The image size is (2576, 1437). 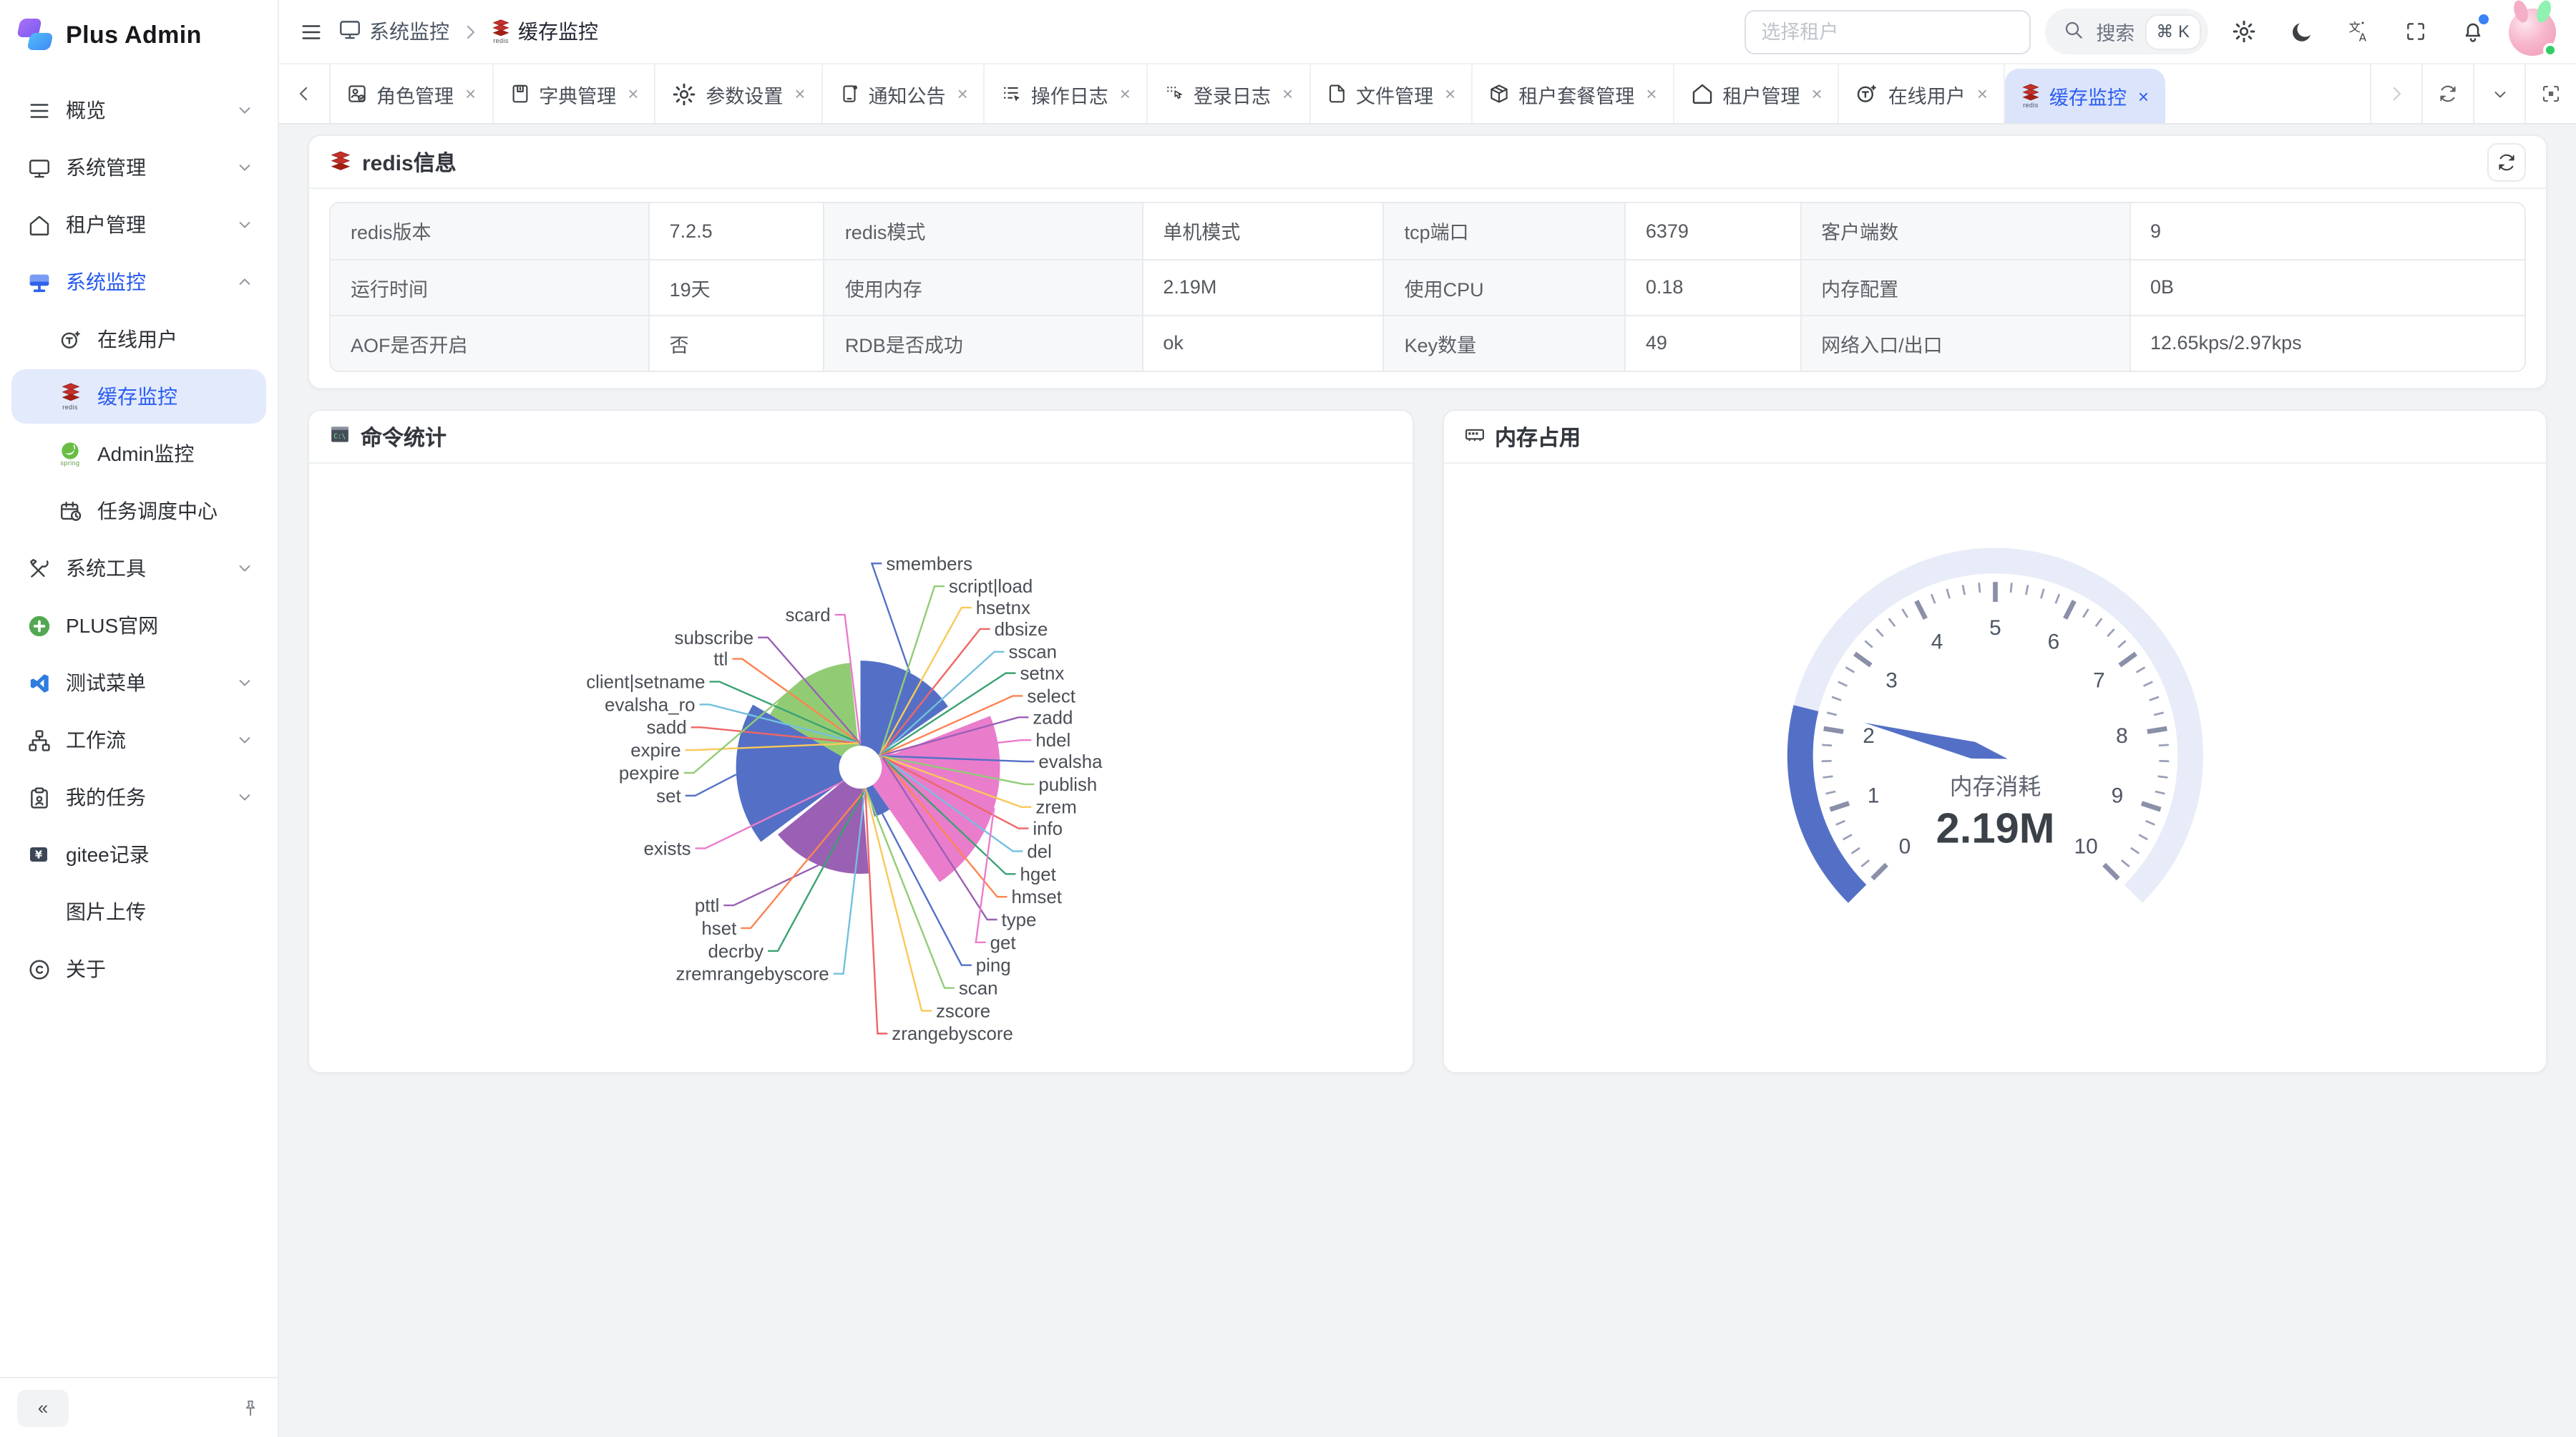 I want to click on svg-text: set, so click(x=668, y=796).